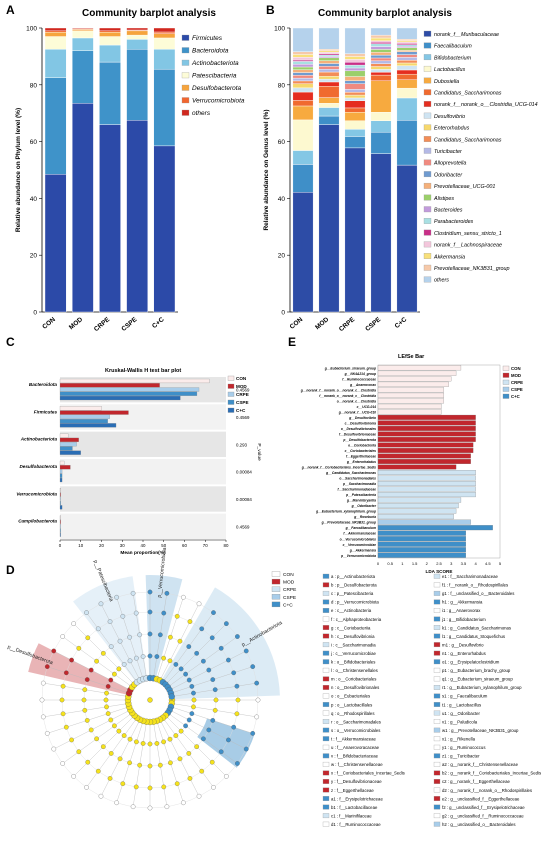  I want to click on legend-label: others, so click(201, 113).